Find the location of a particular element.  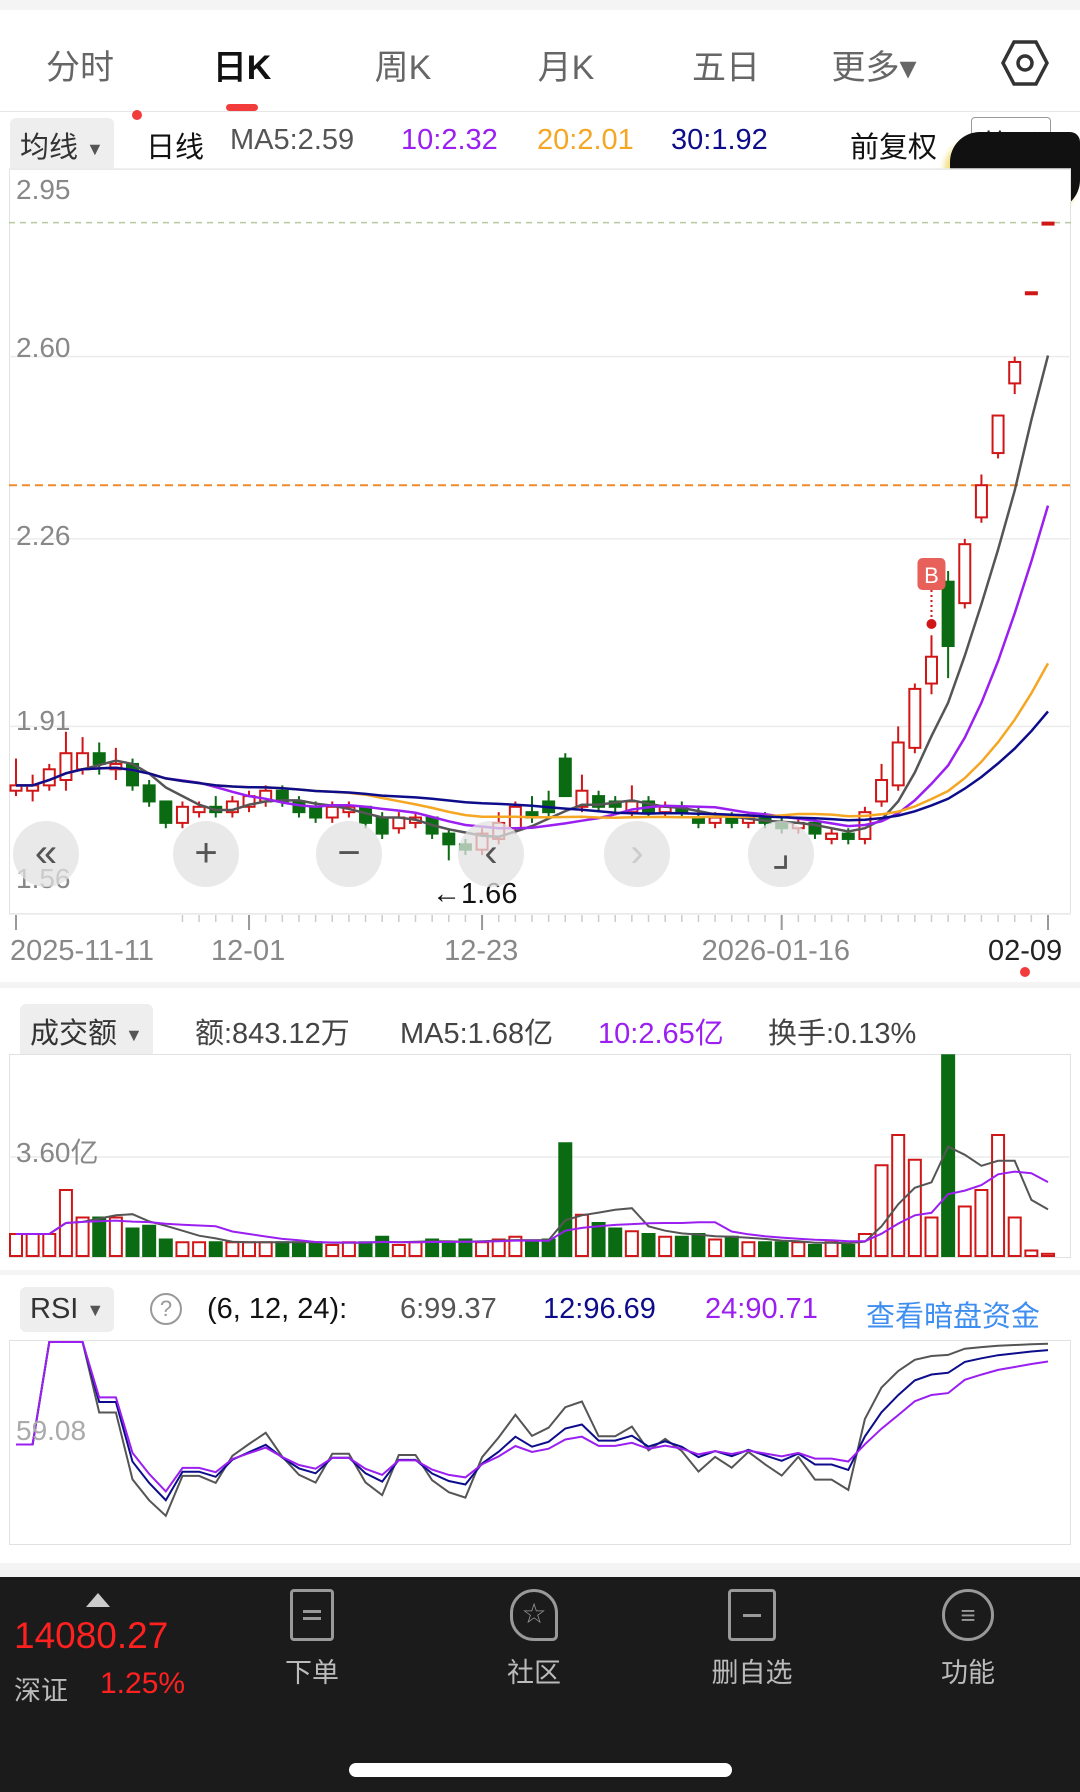

price-label-4: 1.91 is located at coordinates (43, 720).